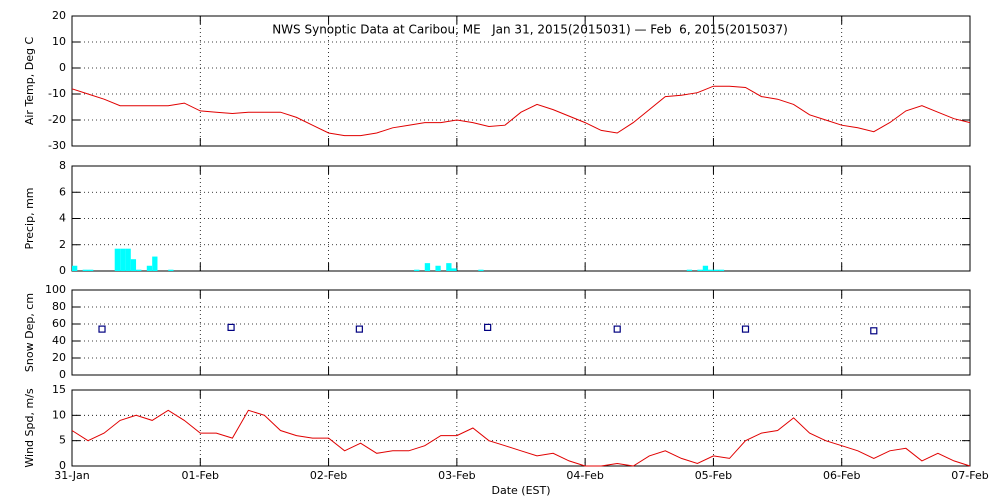 This screenshot has width=1000, height=500. What do you see at coordinates (72, 475) in the screenshot?
I see `x-tick-label: 31-Jan` at bounding box center [72, 475].